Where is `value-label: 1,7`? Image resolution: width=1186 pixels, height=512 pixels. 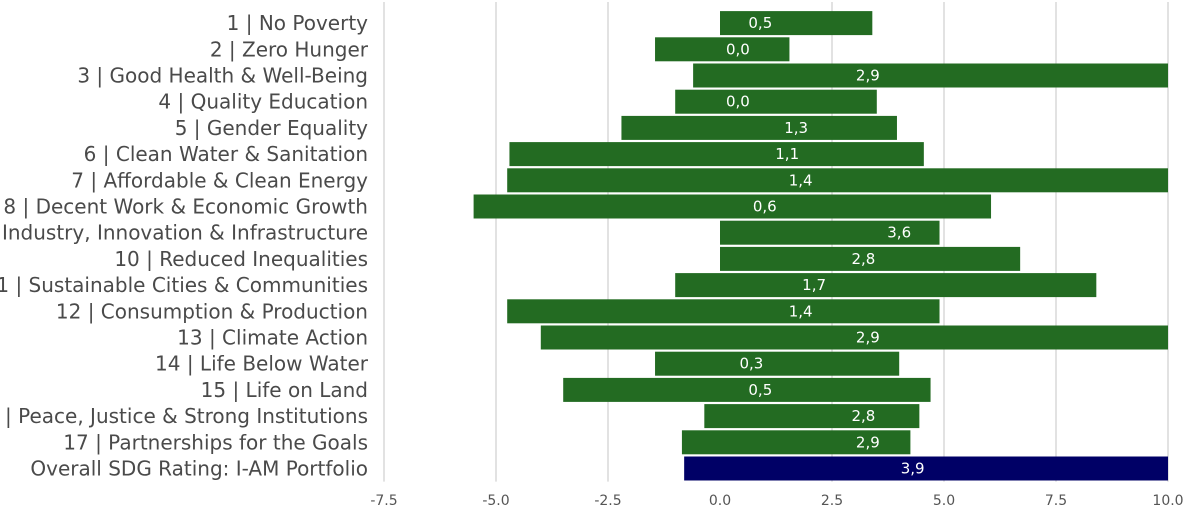
value-label: 1,7 is located at coordinates (814, 285).